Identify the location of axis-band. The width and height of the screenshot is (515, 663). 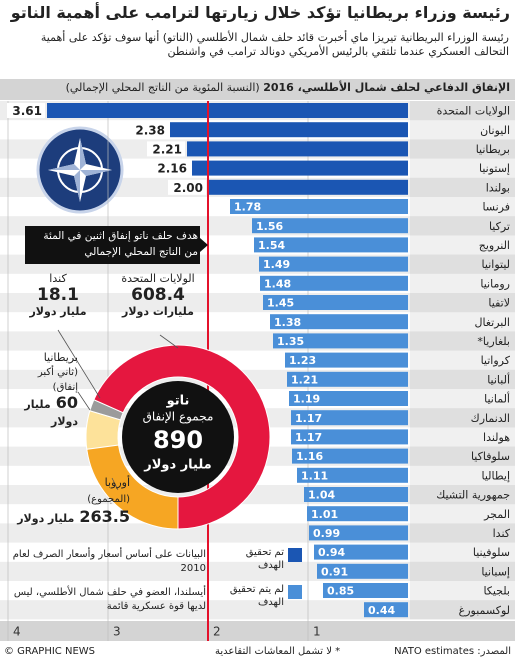
(257, 631).